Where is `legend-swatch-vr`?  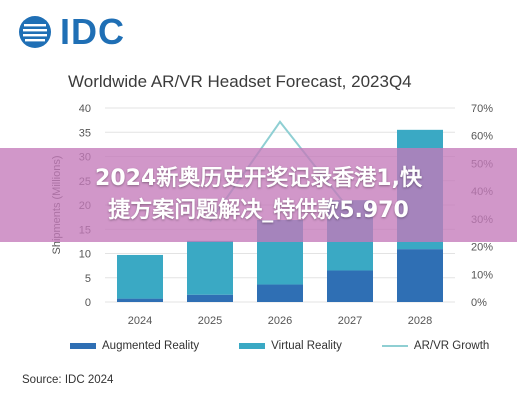 legend-swatch-vr is located at coordinates (252, 346).